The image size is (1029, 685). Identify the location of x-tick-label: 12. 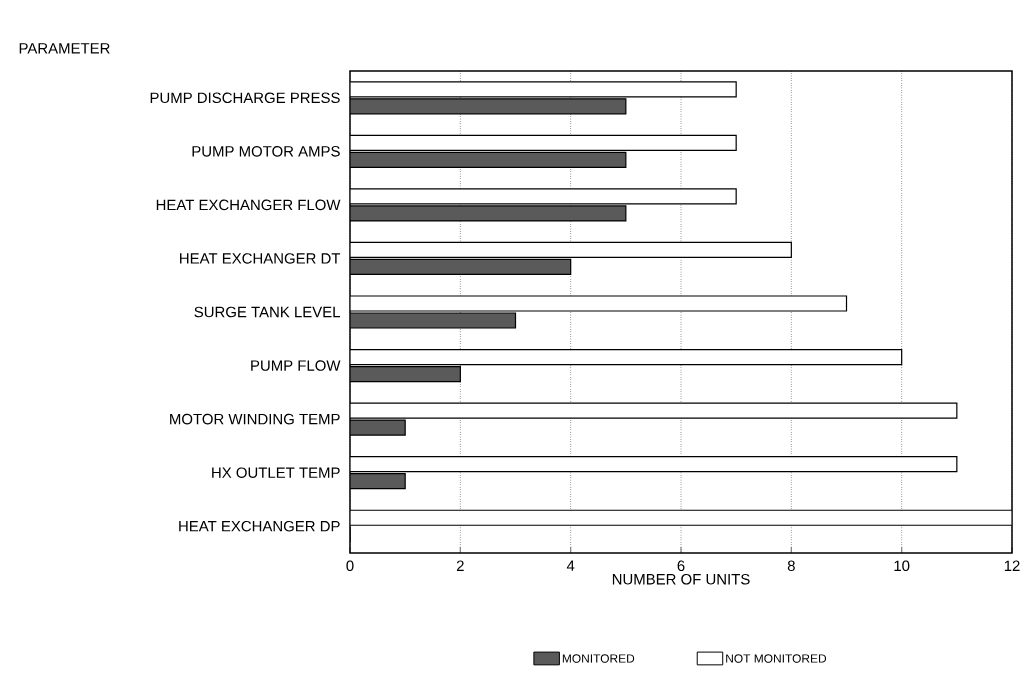
(1012, 565).